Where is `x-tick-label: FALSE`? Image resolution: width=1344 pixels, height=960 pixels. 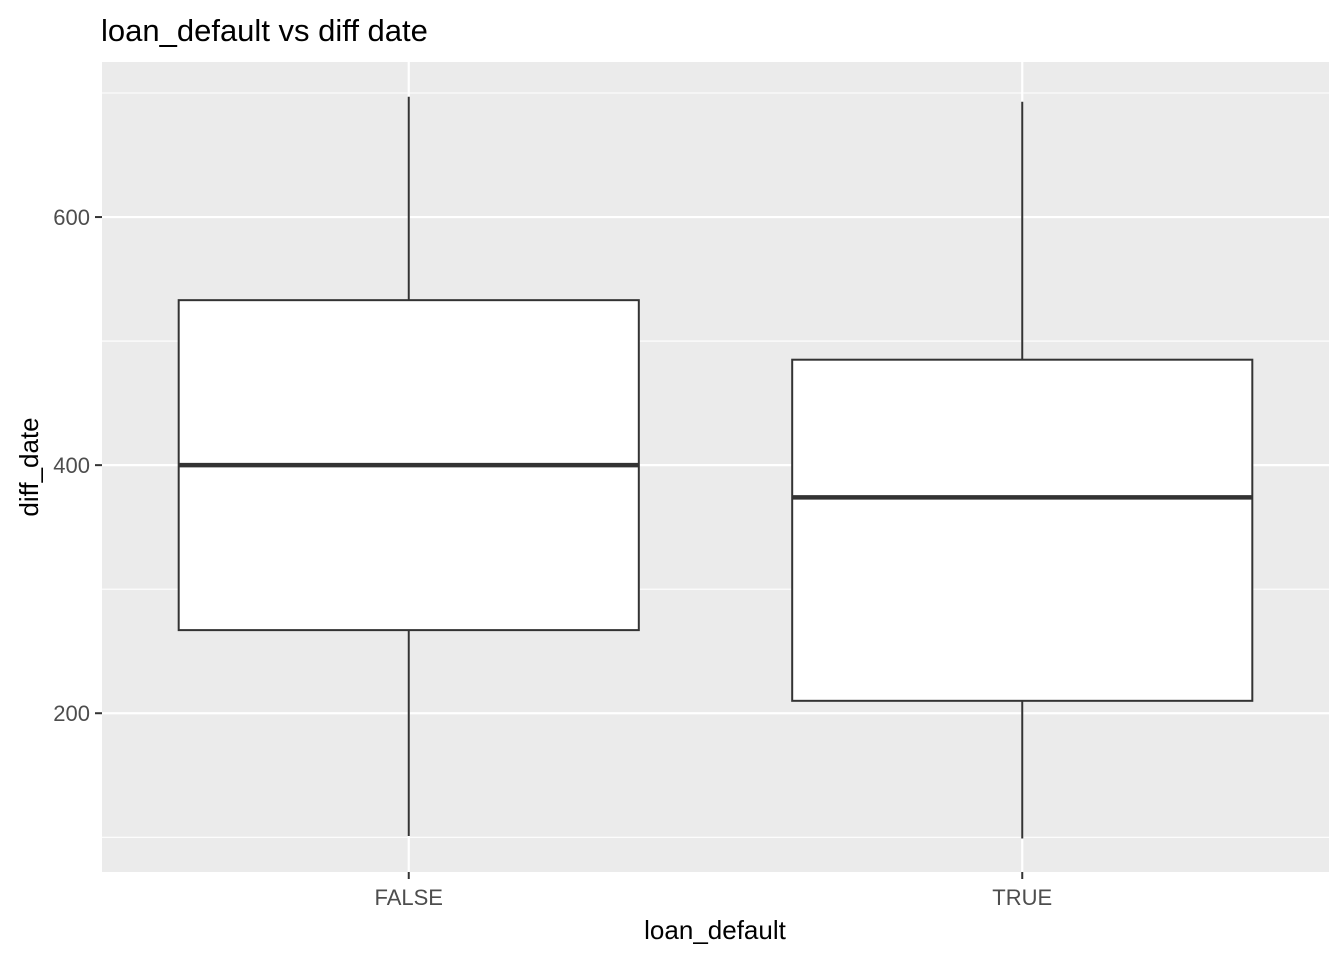
x-tick-label: FALSE is located at coordinates (409, 897).